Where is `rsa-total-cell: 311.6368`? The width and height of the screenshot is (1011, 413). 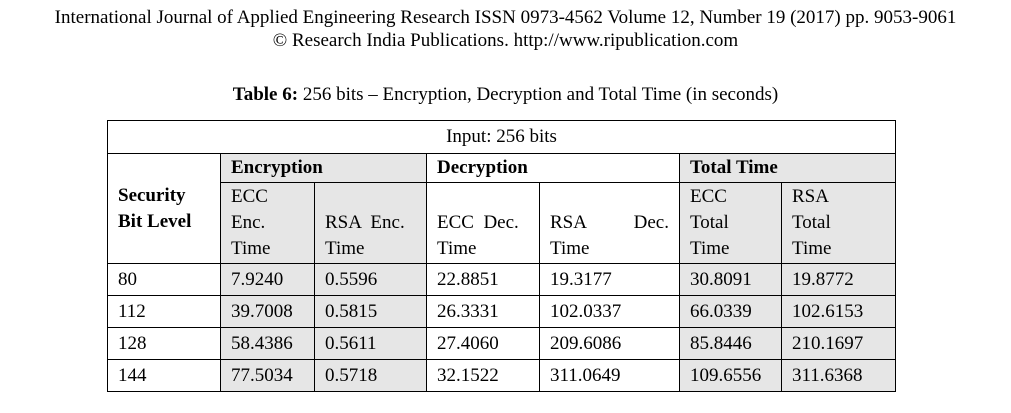
rsa-total-cell: 311.6368 is located at coordinates (838, 375).